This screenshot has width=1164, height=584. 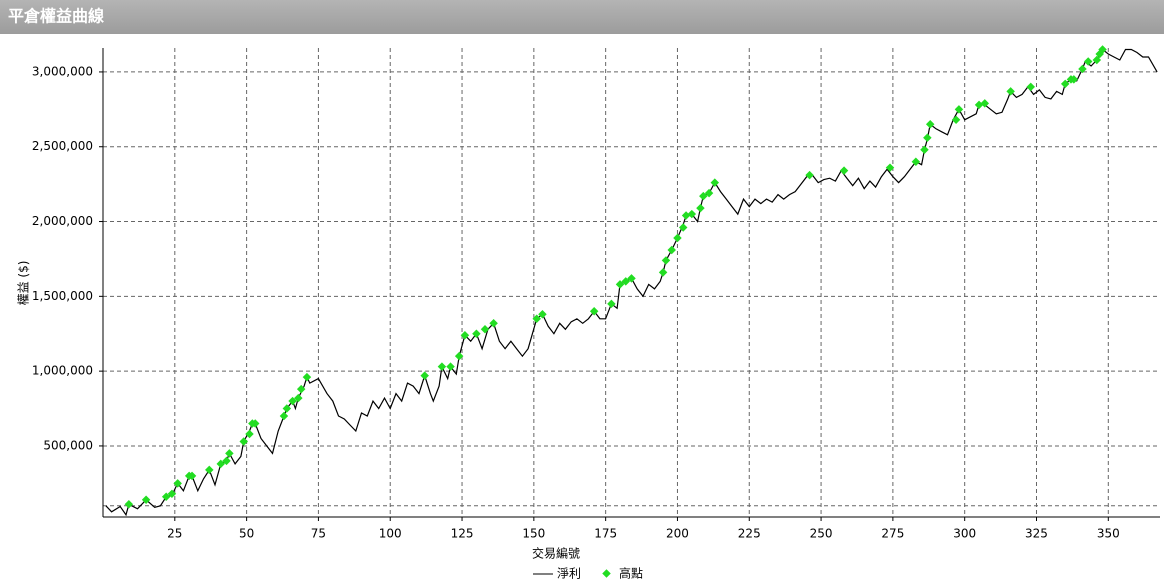 What do you see at coordinates (62, 371) in the screenshot?
I see `y-tick-label: 1,000,000` at bounding box center [62, 371].